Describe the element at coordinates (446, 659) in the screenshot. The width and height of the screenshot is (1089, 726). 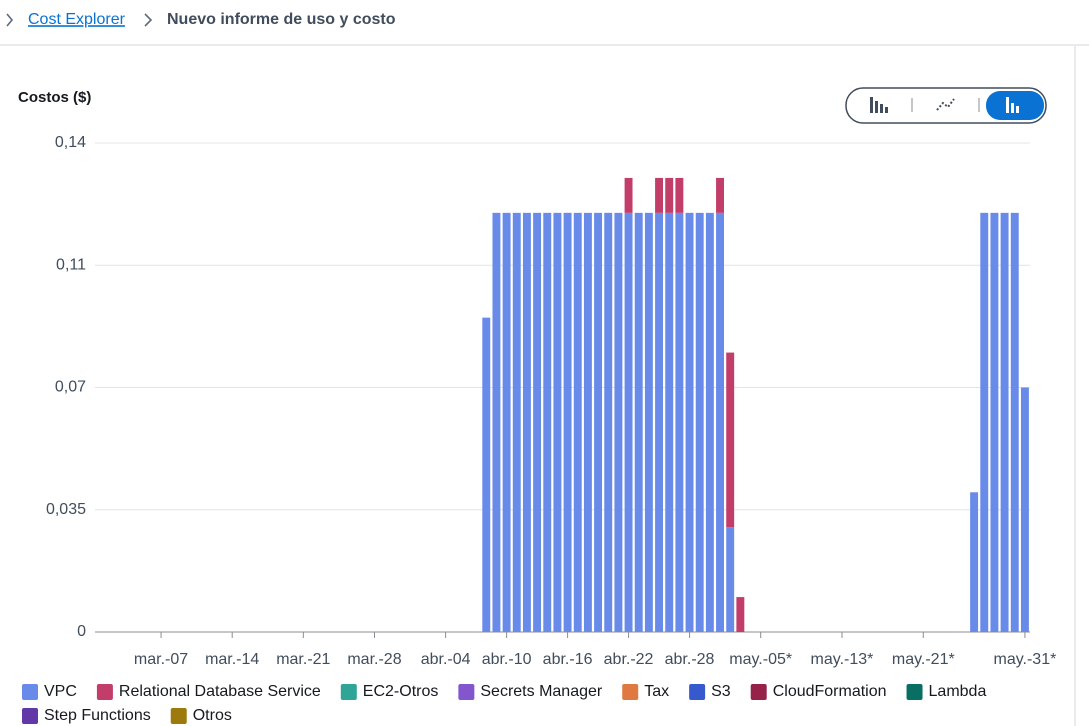
I see `x-tick-label: abr.-04` at that location.